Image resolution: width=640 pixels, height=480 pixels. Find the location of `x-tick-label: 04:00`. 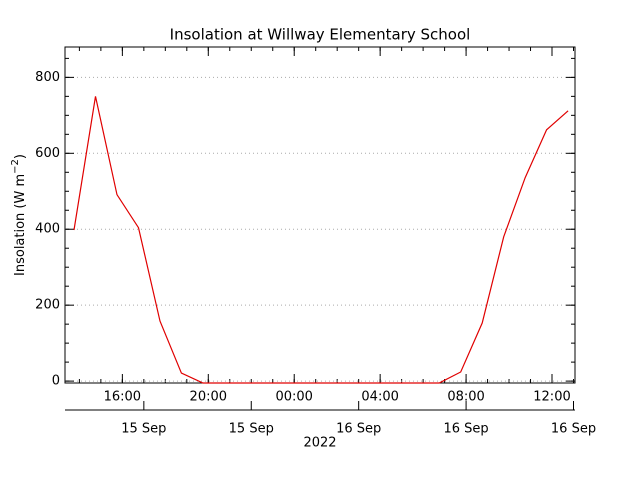

x-tick-label: 04:00 is located at coordinates (379, 397).